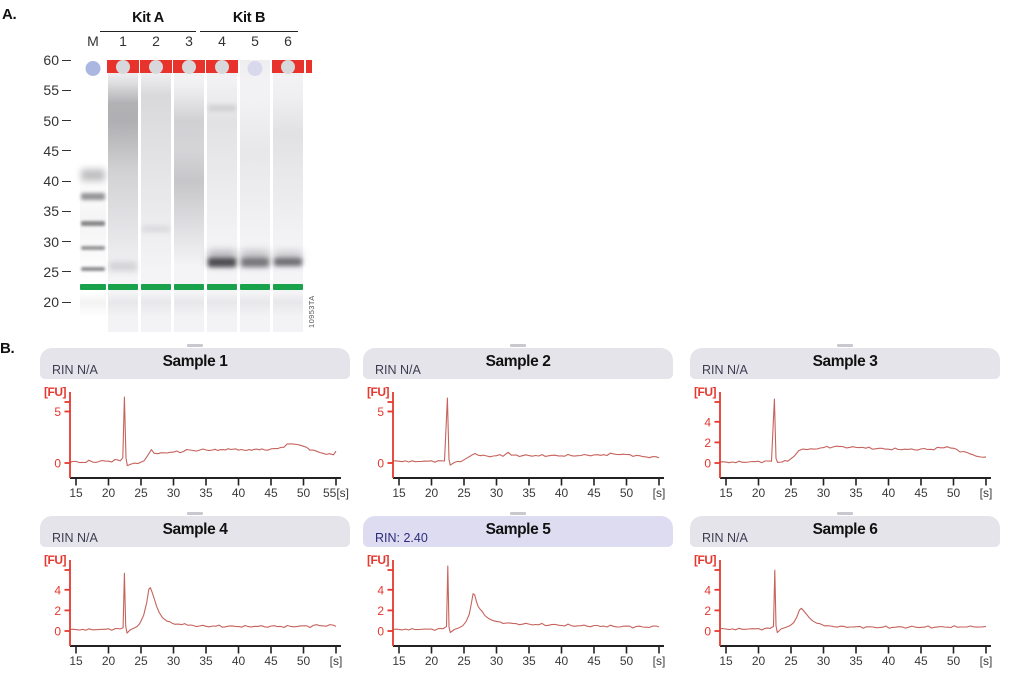  I want to click on mw-tick-label: 35, so click(51, 211).